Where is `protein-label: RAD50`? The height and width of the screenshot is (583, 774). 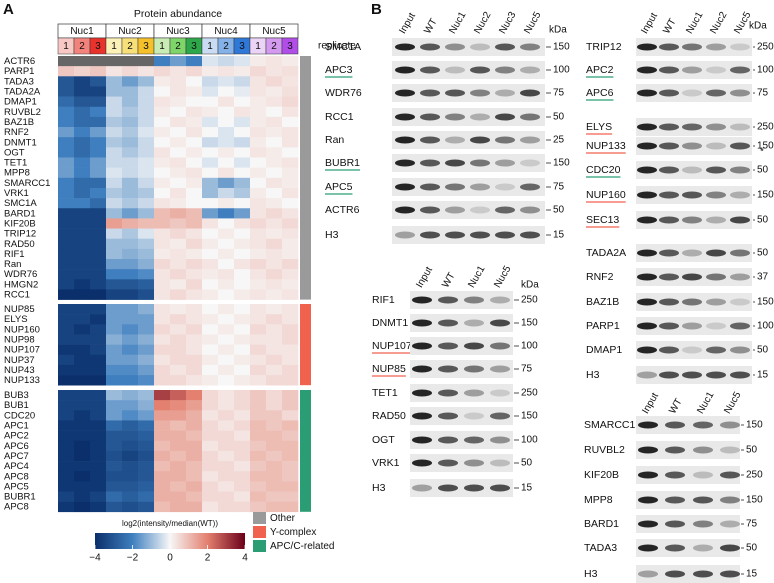
protein-label: RAD50 is located at coordinates (389, 416).